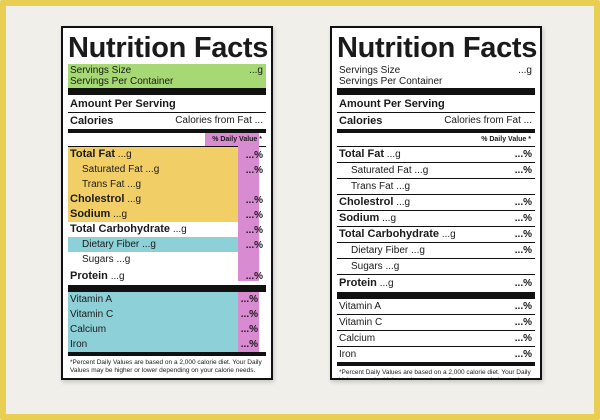 The height and width of the screenshot is (420, 600). I want to click on vitamin-c-row: Vitamin C...%, so click(436, 322).